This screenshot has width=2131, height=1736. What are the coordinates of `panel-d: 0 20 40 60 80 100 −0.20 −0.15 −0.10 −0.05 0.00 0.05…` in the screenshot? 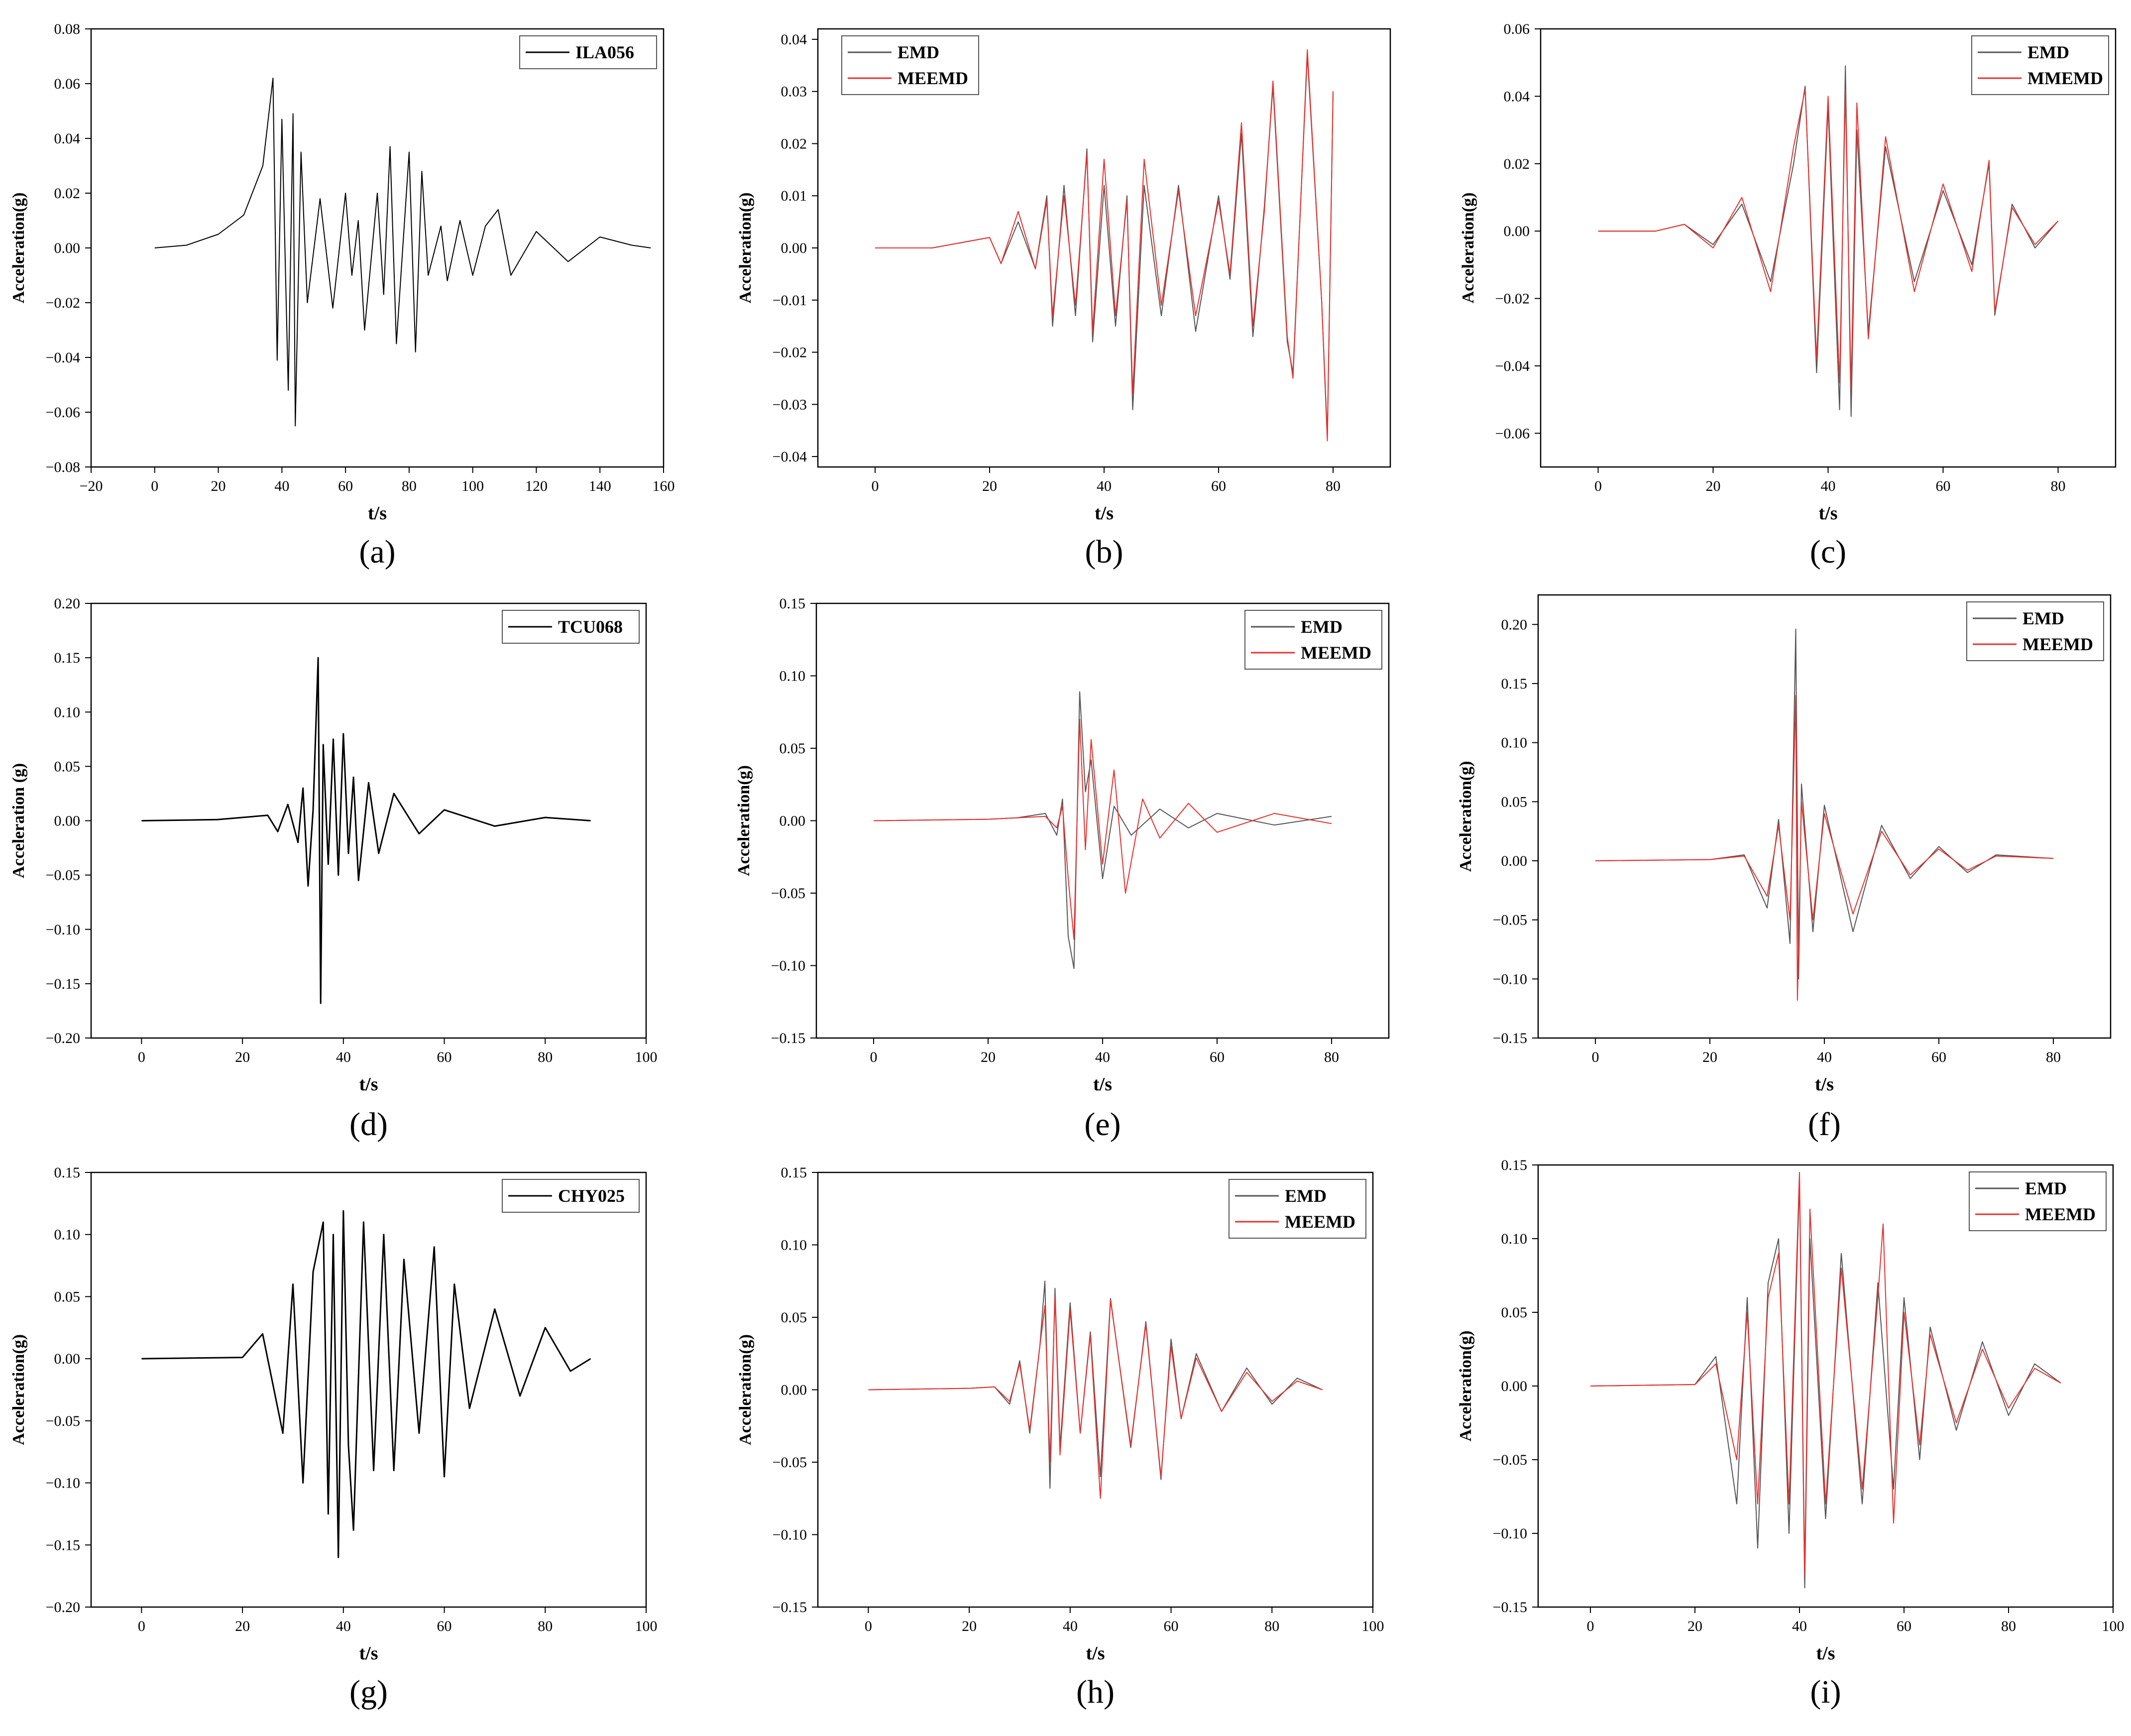 It's located at (333, 869).